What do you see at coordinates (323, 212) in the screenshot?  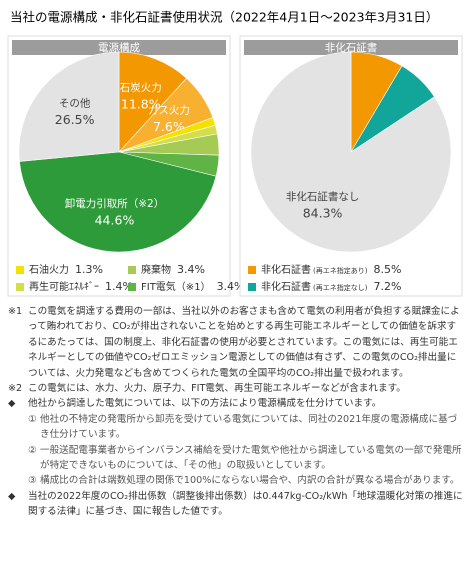 I see `slice-value: 84.3%` at bounding box center [323, 212].